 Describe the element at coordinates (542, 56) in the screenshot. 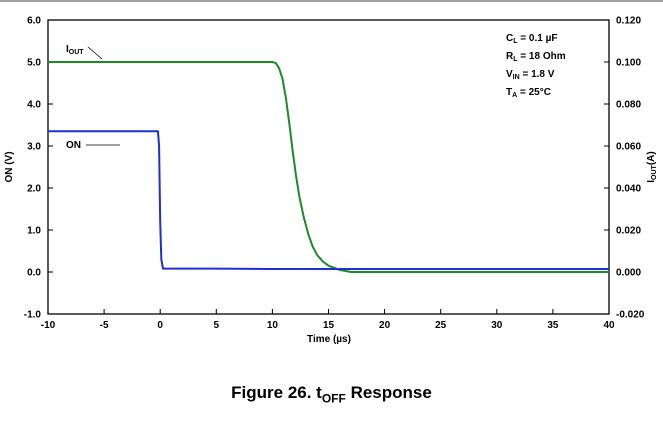

I see `condition-value: = 18 Ohm` at that location.